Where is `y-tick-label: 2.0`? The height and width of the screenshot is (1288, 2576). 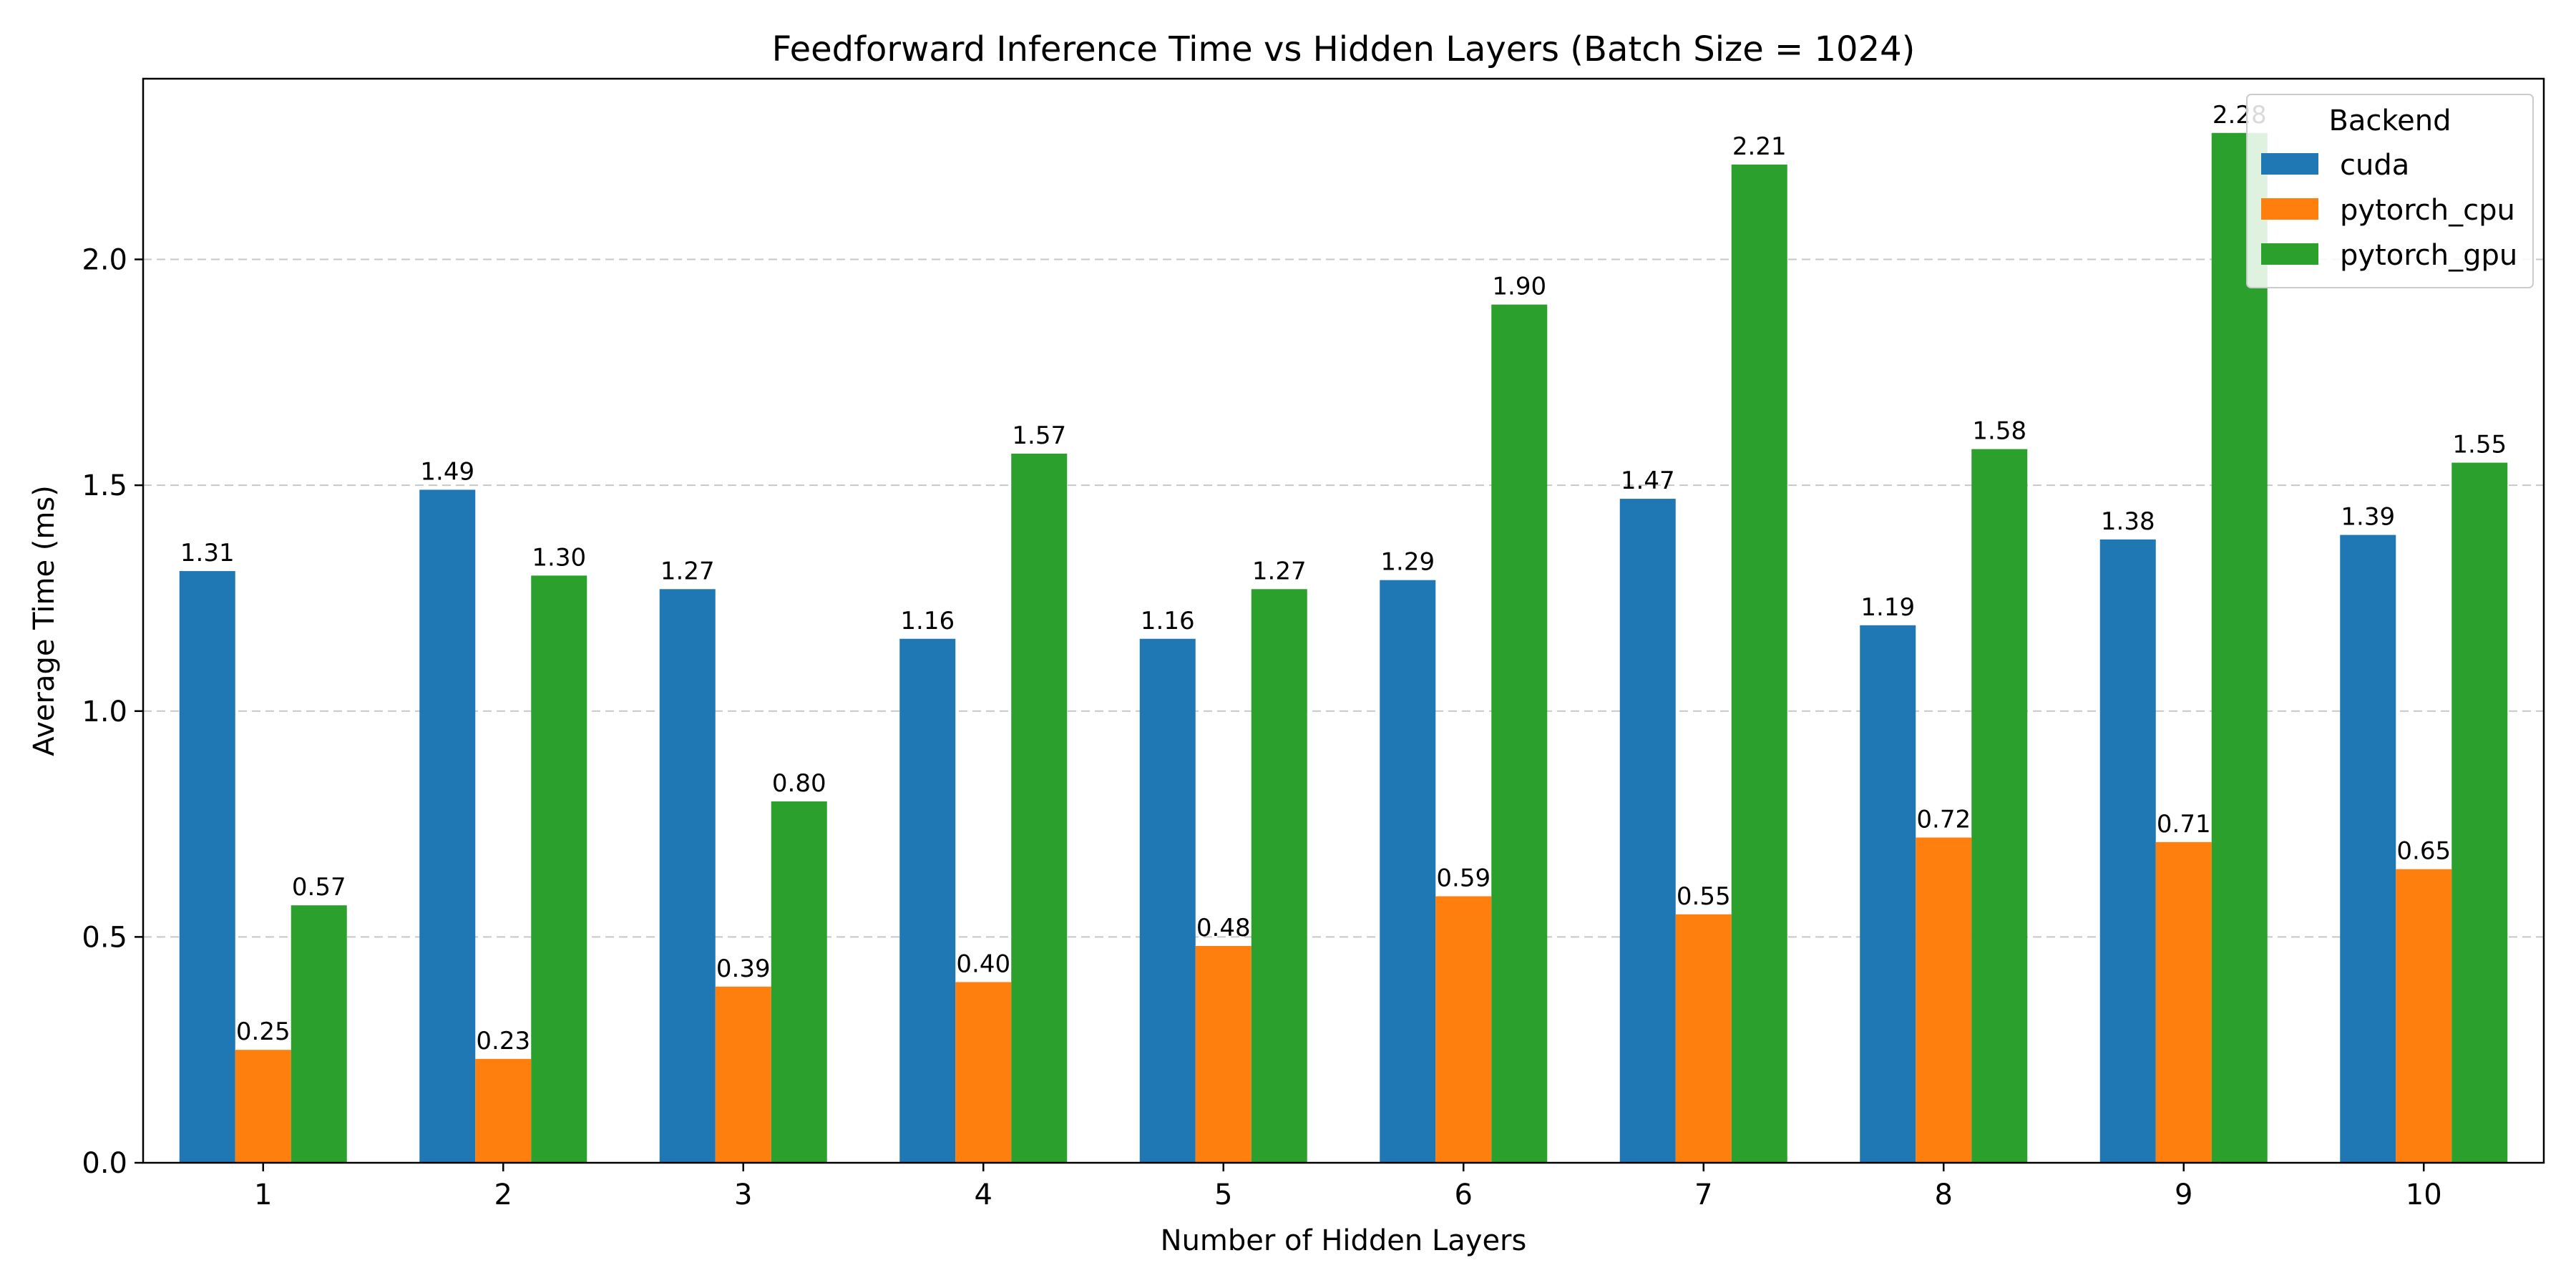
y-tick-label: 2.0 is located at coordinates (104, 260).